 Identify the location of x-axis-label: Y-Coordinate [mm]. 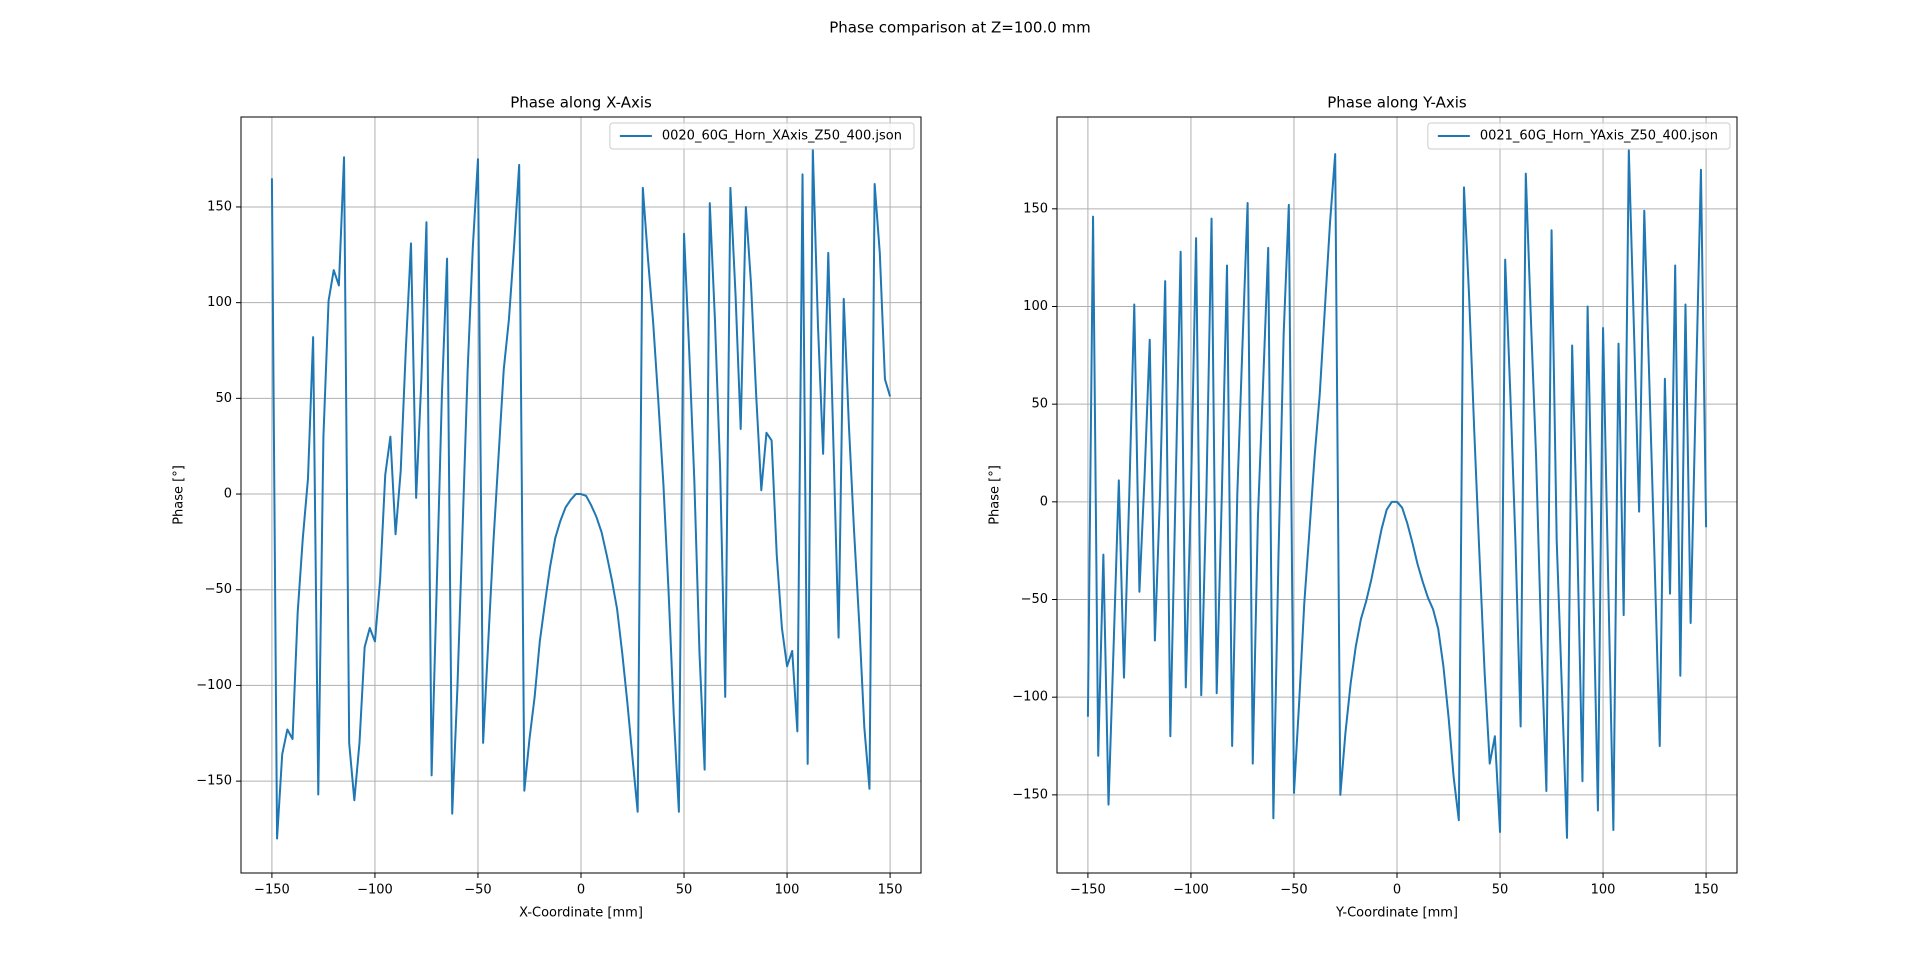
(1396, 913).